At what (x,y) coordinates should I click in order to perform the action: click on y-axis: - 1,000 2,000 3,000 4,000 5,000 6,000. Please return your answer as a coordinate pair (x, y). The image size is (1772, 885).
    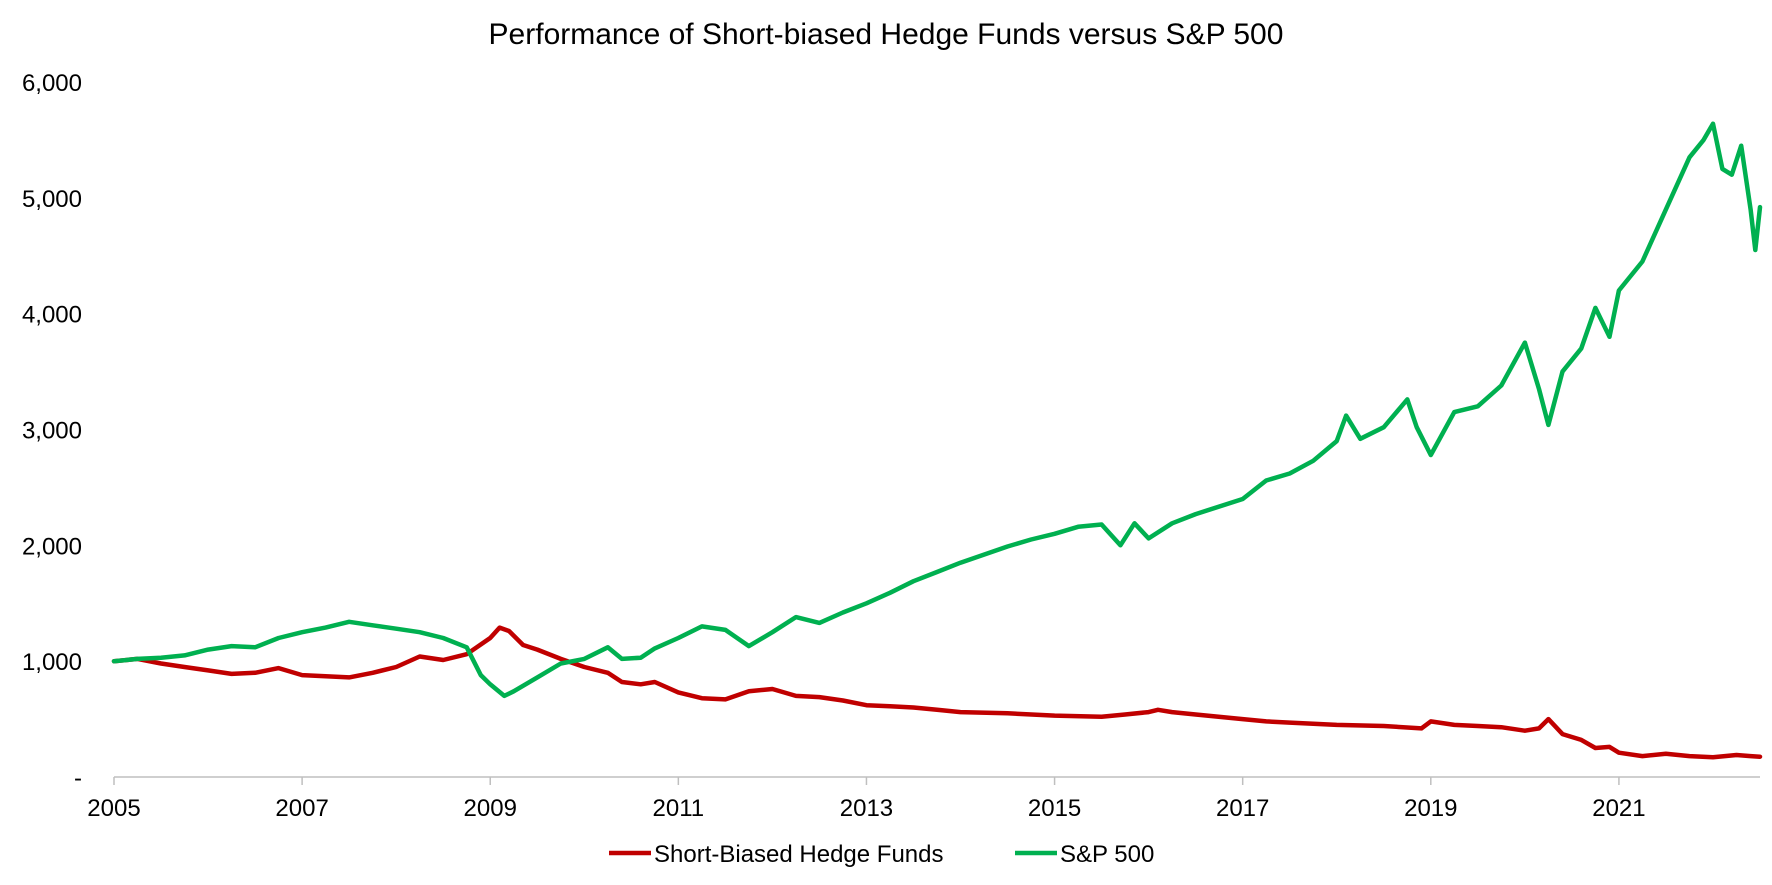
    Looking at the image, I should click on (52, 431).